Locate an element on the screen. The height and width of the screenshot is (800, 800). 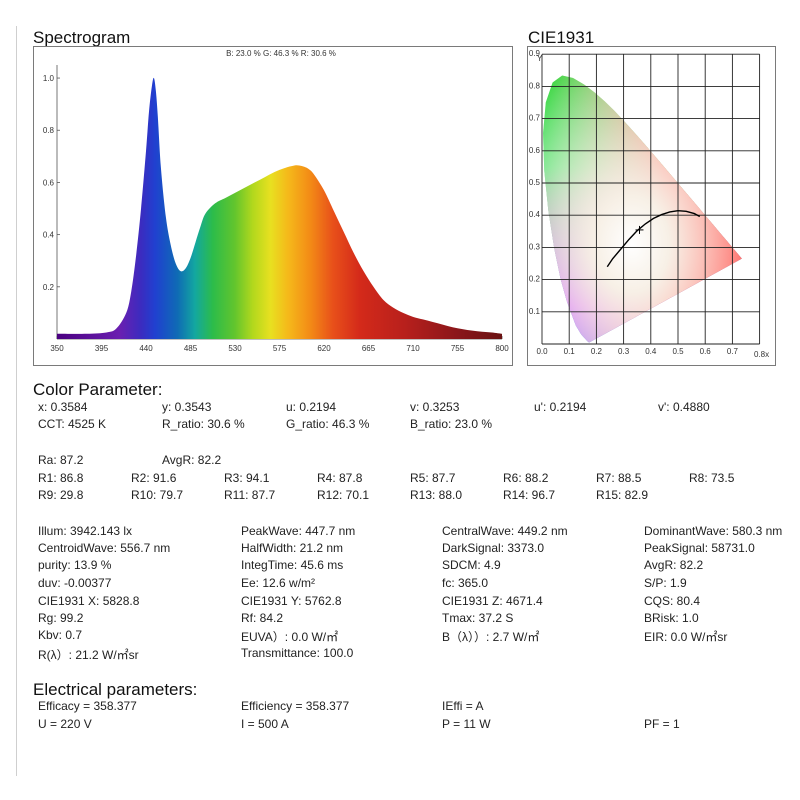
color-param-value: B（λ））: 2.7 W/㎡ is located at coordinates (491, 637).